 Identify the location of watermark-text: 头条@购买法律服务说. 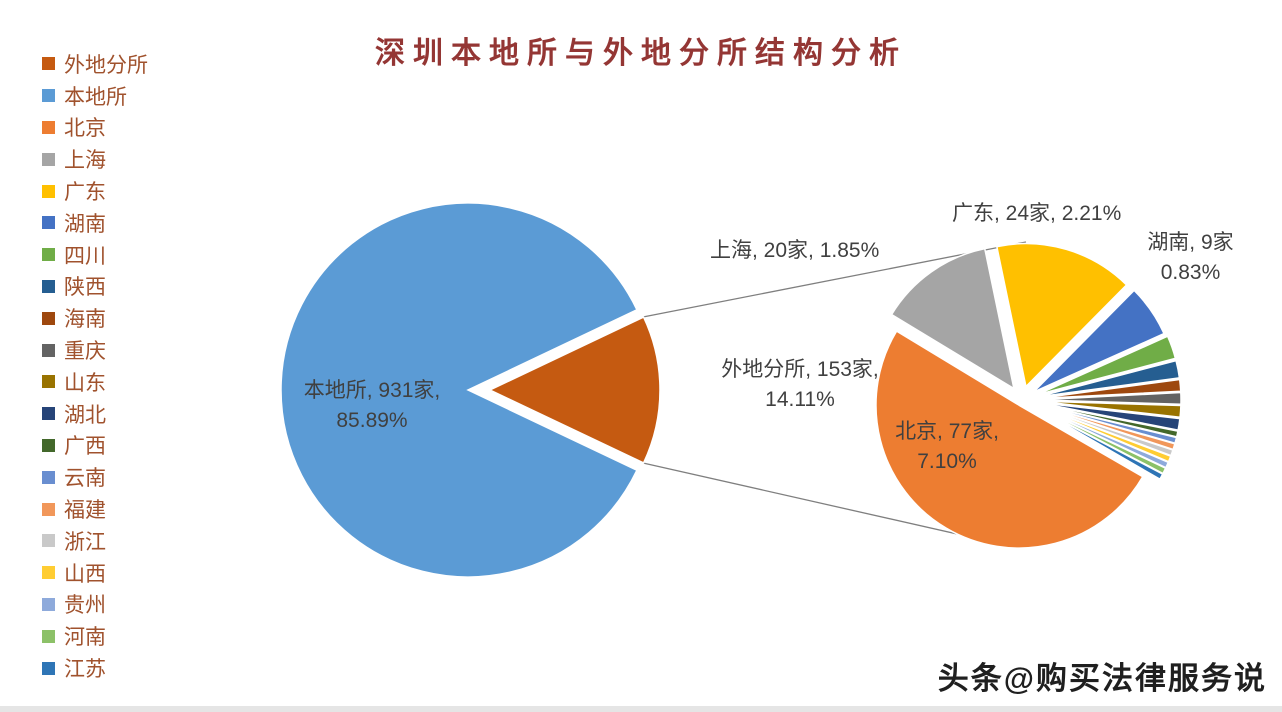
(1102, 678).